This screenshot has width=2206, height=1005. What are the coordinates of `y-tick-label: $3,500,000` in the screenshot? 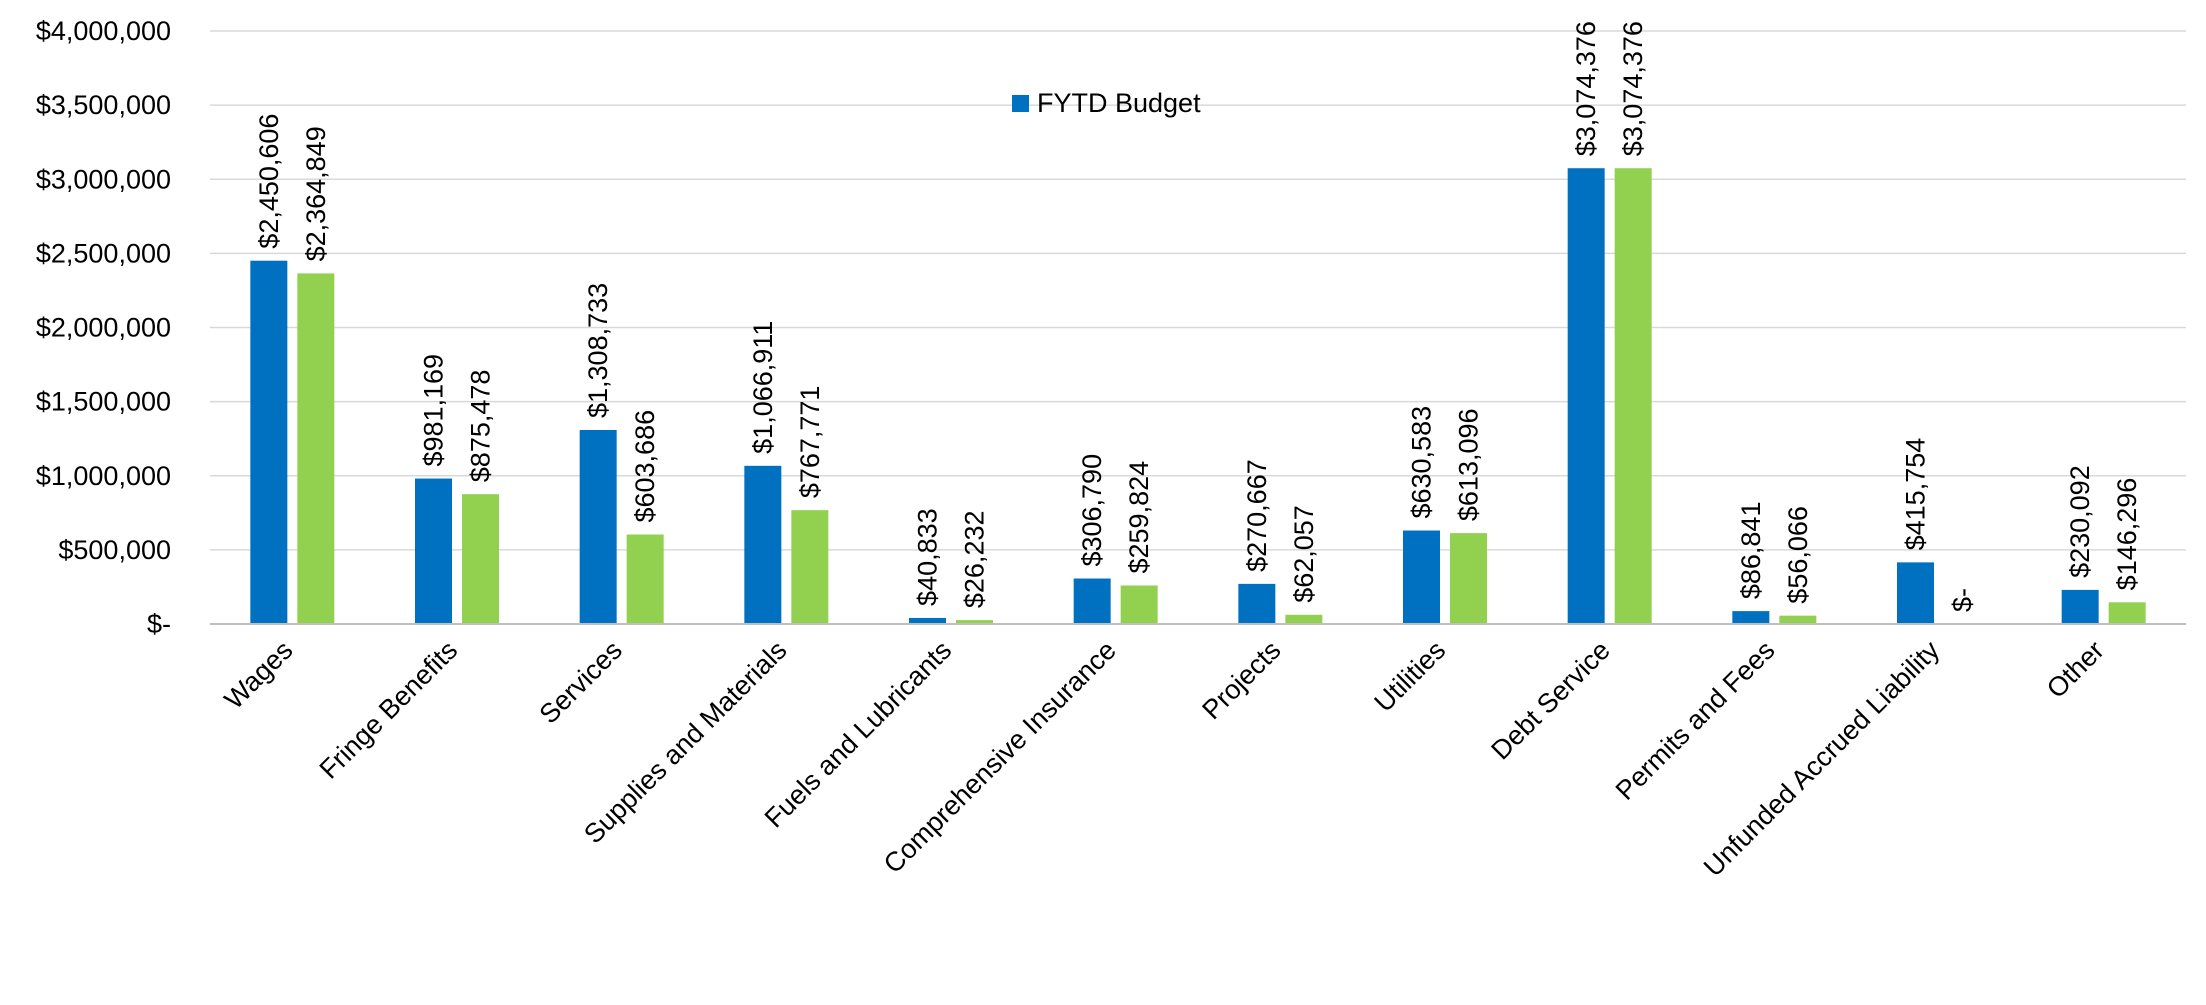 It's located at (103, 105).